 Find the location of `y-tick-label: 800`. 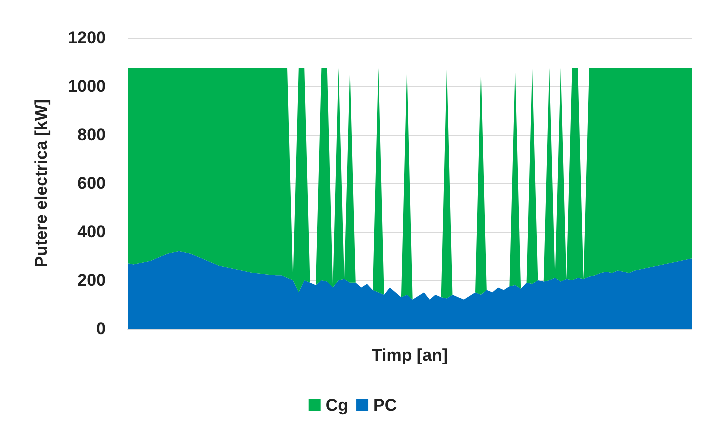

y-tick-label: 800 is located at coordinates (92, 135).